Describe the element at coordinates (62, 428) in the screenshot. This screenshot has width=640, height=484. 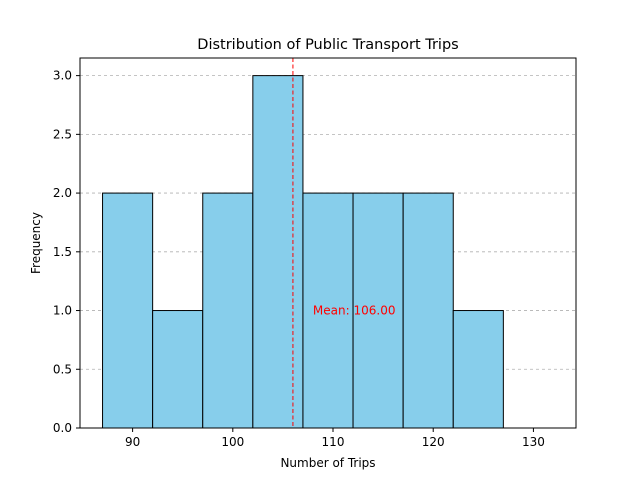
I see `y-tick-label: 0.0` at that location.